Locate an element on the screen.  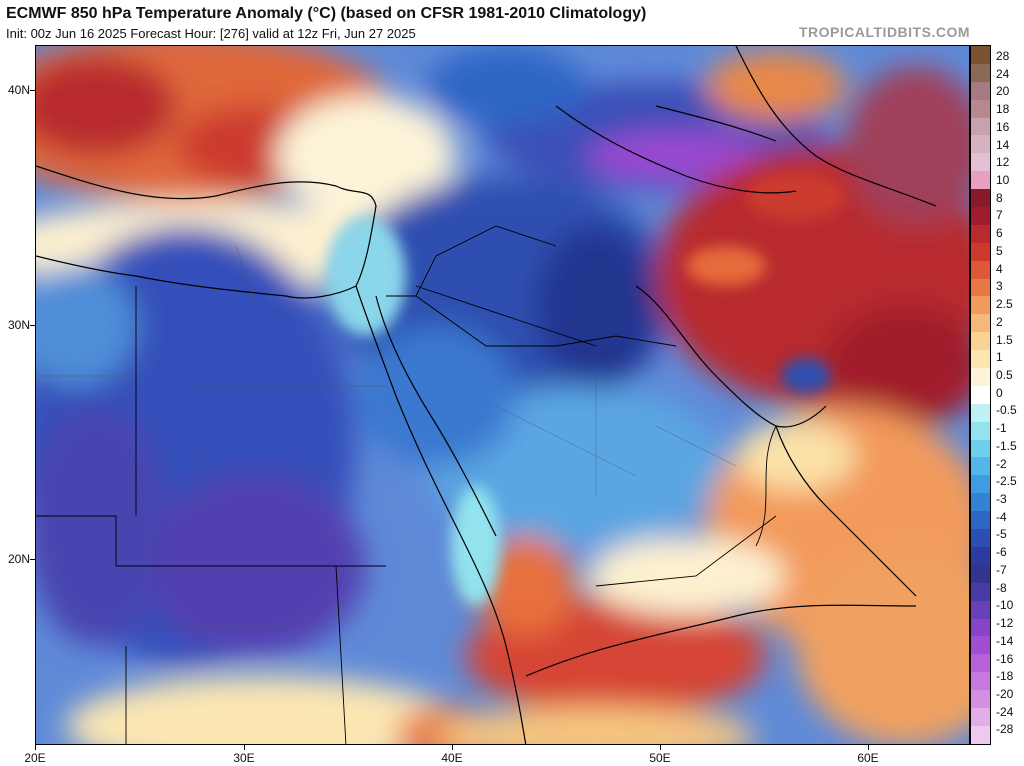
legend-level-label: -14 is located at coordinates (1005, 640).